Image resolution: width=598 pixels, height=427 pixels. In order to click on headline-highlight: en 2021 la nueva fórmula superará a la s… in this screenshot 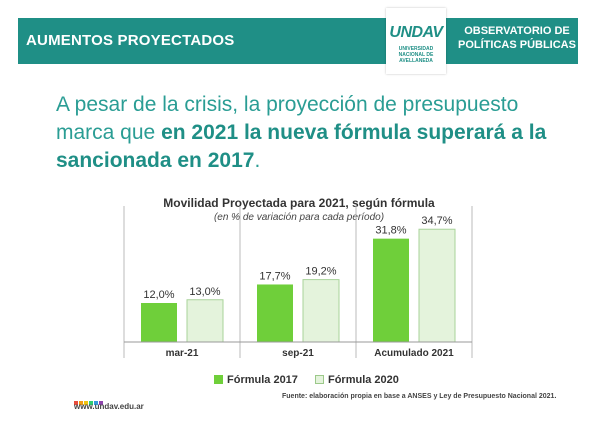, I will do `click(301, 146)`.